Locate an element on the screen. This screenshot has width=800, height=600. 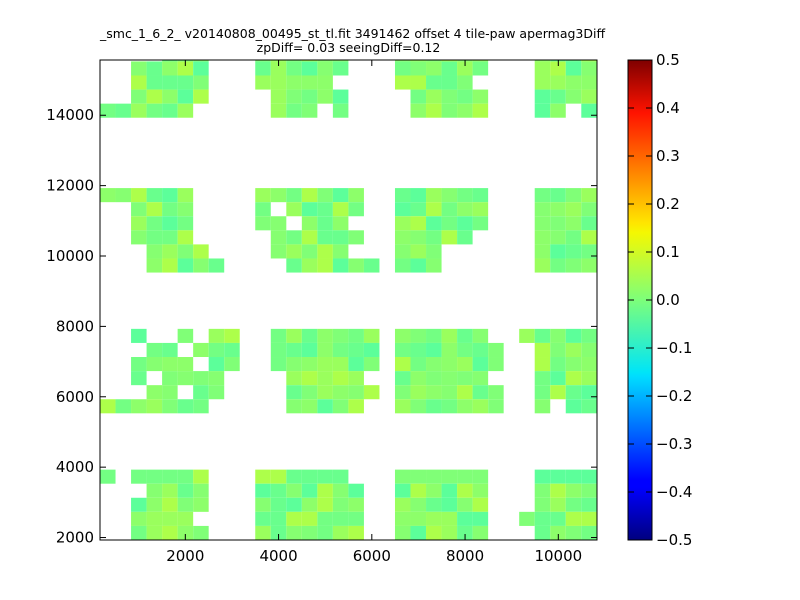
colorbar-tick: −0.1 is located at coordinates (660, 348).